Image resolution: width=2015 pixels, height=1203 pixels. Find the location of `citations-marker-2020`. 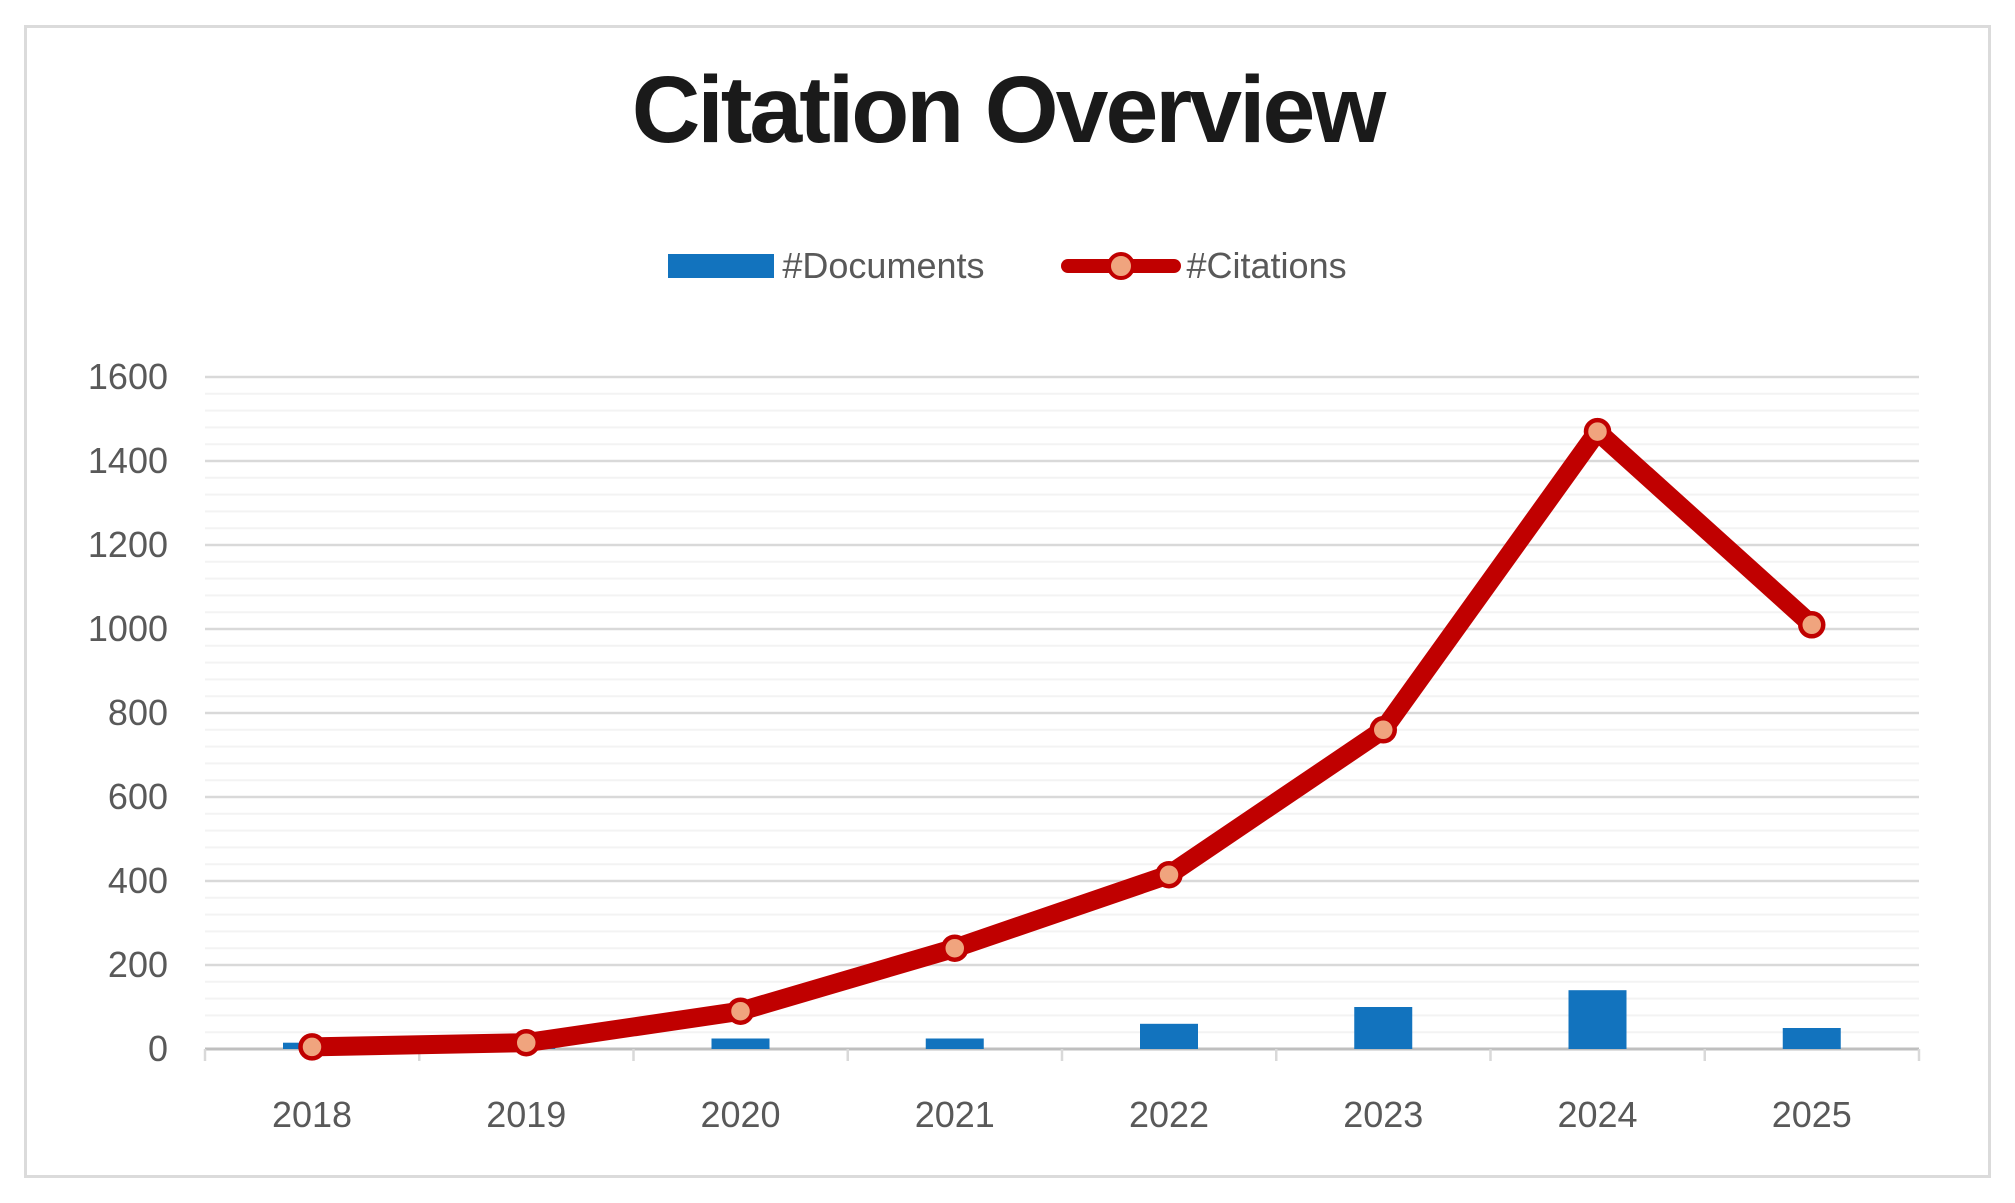

citations-marker-2020 is located at coordinates (740, 1011).